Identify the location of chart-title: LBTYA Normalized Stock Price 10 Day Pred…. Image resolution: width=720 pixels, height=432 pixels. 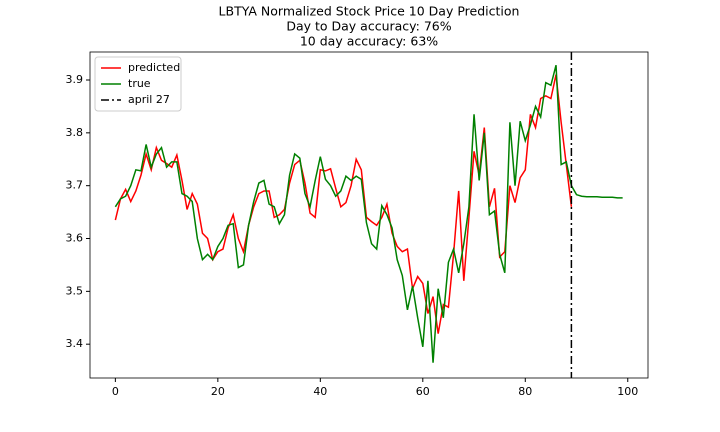
(369, 11).